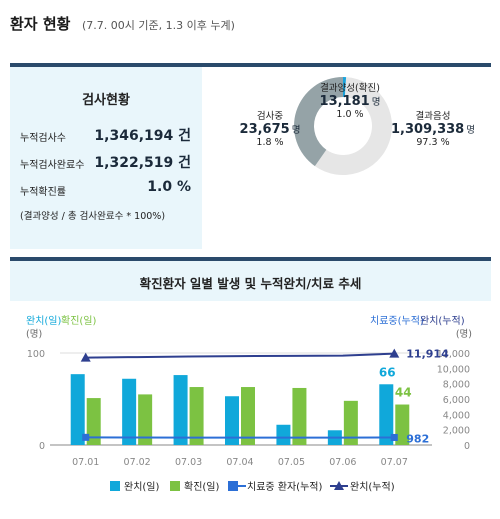  I want to click on right-tick-label: 4,000, so click(456, 415).